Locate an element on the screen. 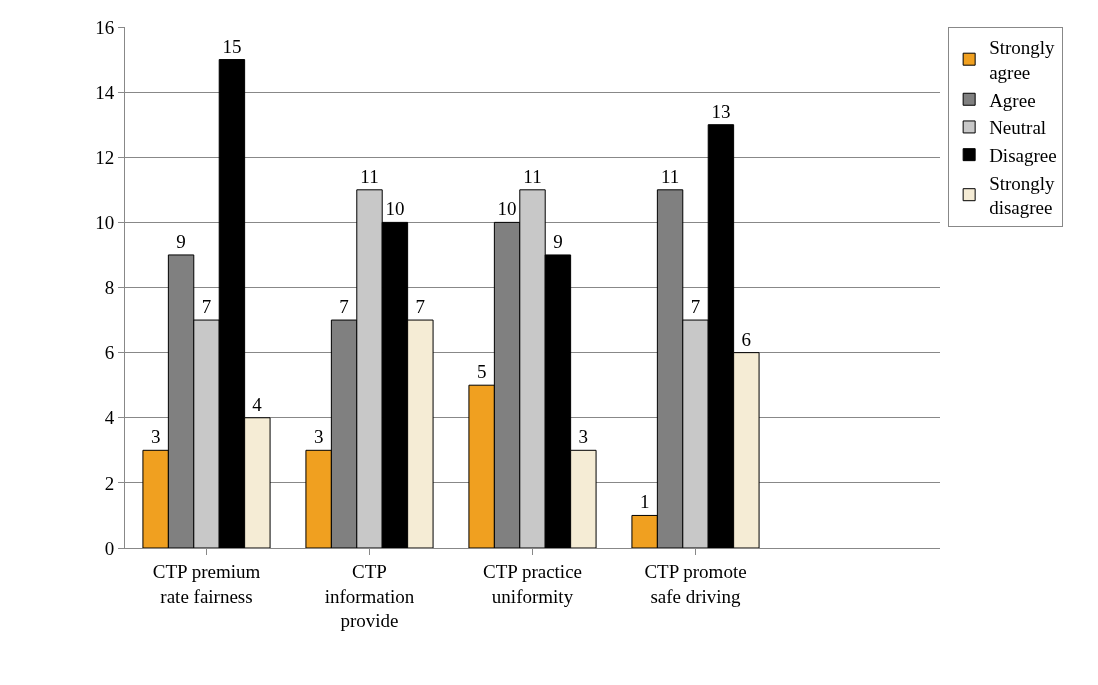  data-label: 5 is located at coordinates (481, 372).